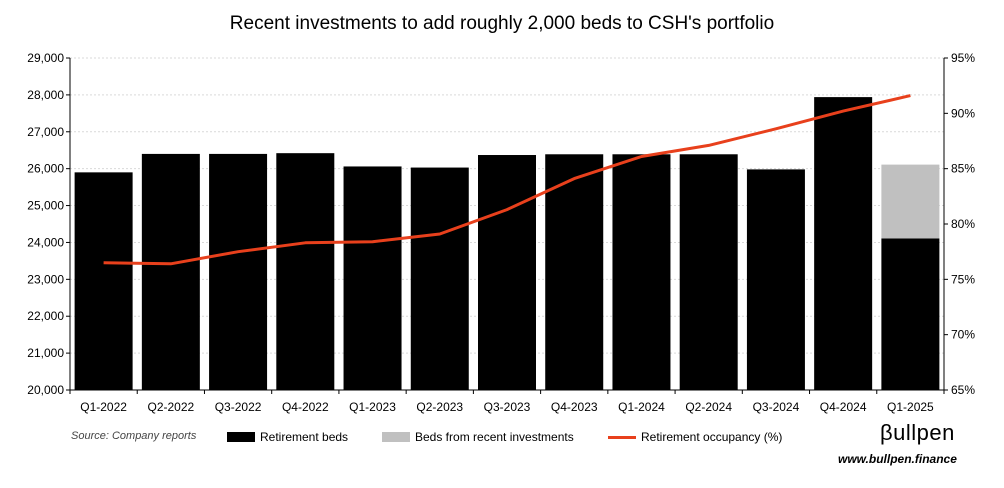  I want to click on right-tick-label: 85%, so click(963, 169).